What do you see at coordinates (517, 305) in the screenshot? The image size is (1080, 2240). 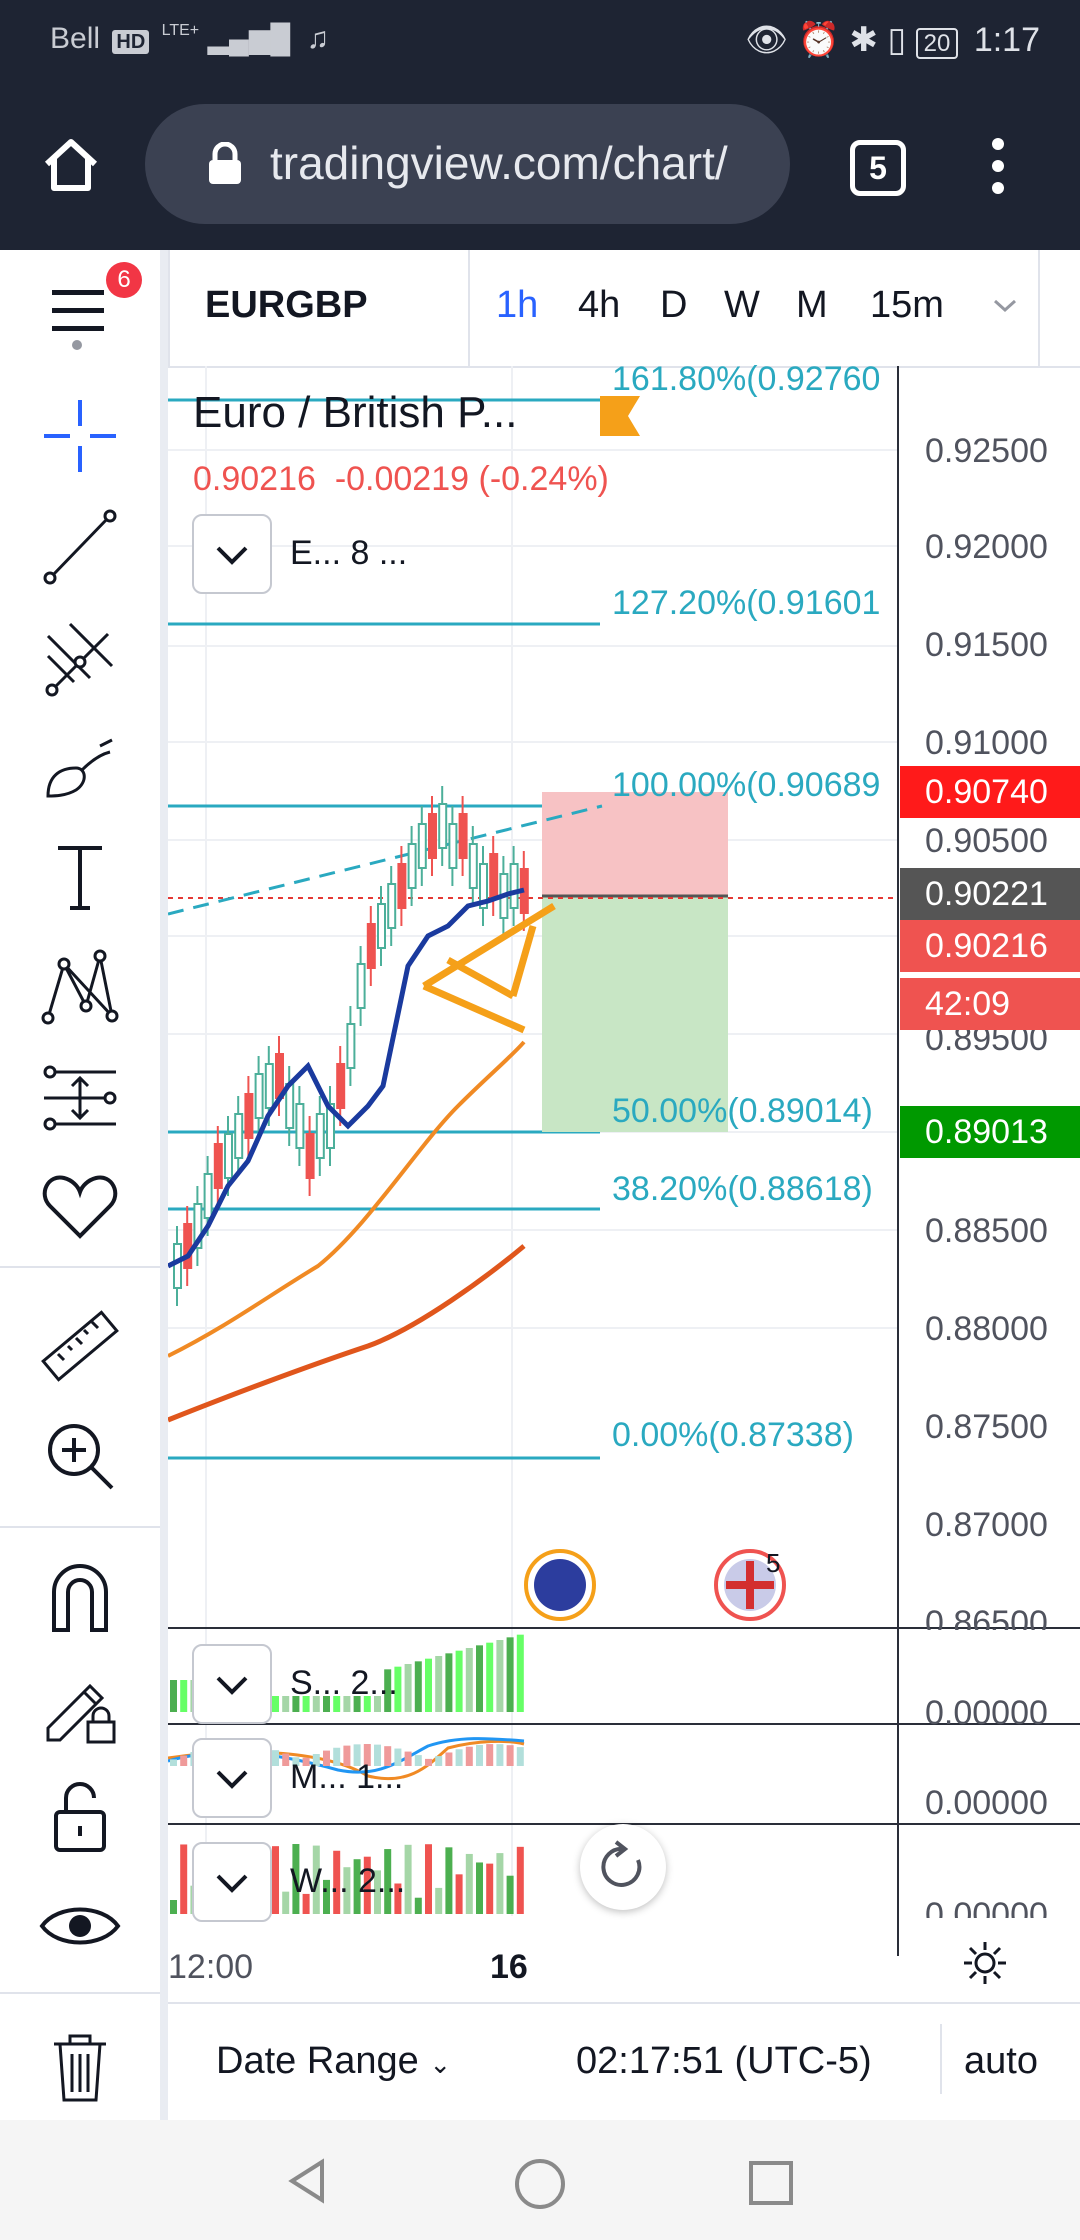 I see `timeframe-1h: 1h` at bounding box center [517, 305].